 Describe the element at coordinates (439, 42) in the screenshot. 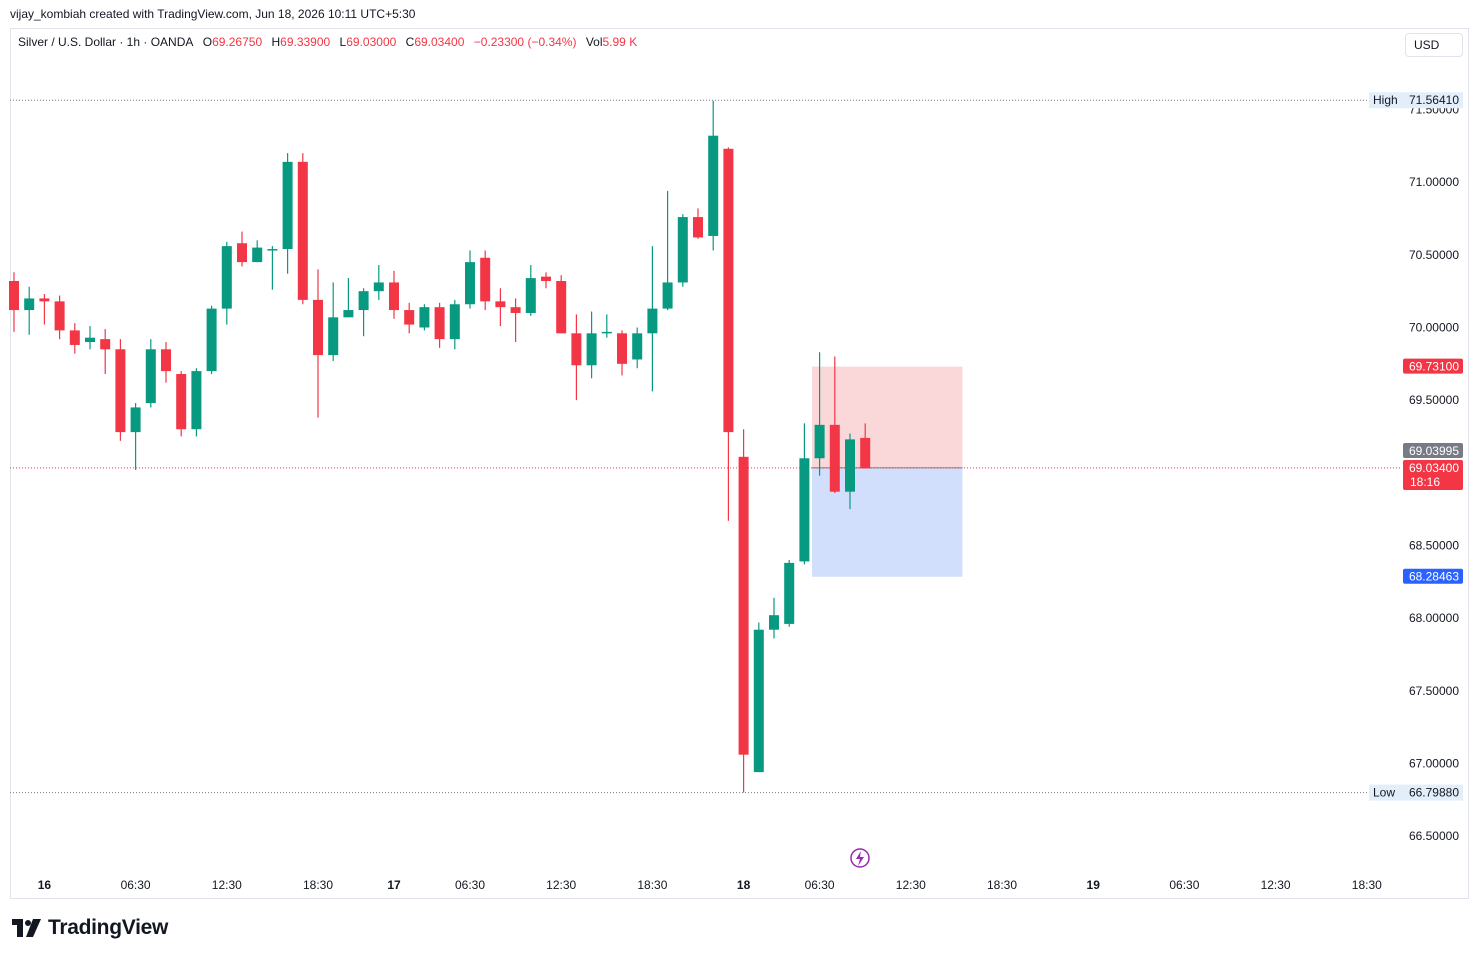

I see `close-value: 69.03400` at that location.